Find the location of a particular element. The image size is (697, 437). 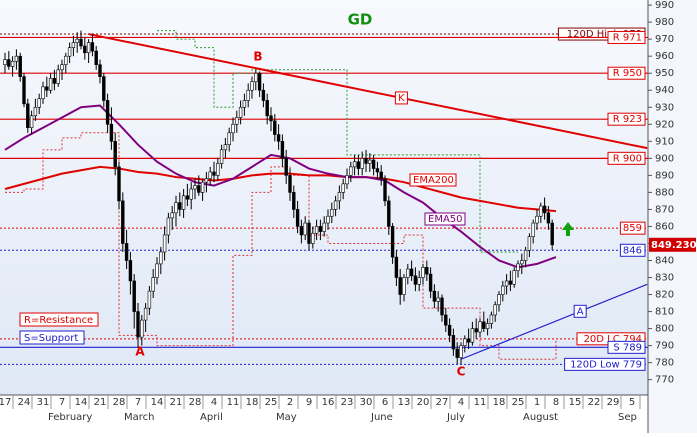

y-tick-label: 990 is located at coordinates (664, 5).